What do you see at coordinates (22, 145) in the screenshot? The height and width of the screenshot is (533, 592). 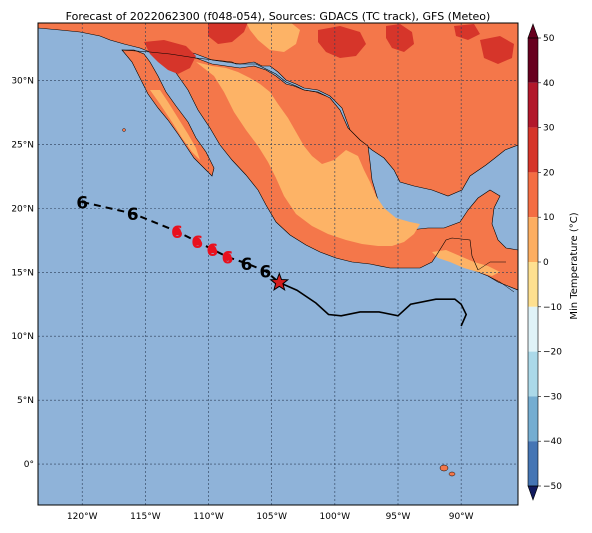 I see `lat-tick-label: 25°N` at bounding box center [22, 145].